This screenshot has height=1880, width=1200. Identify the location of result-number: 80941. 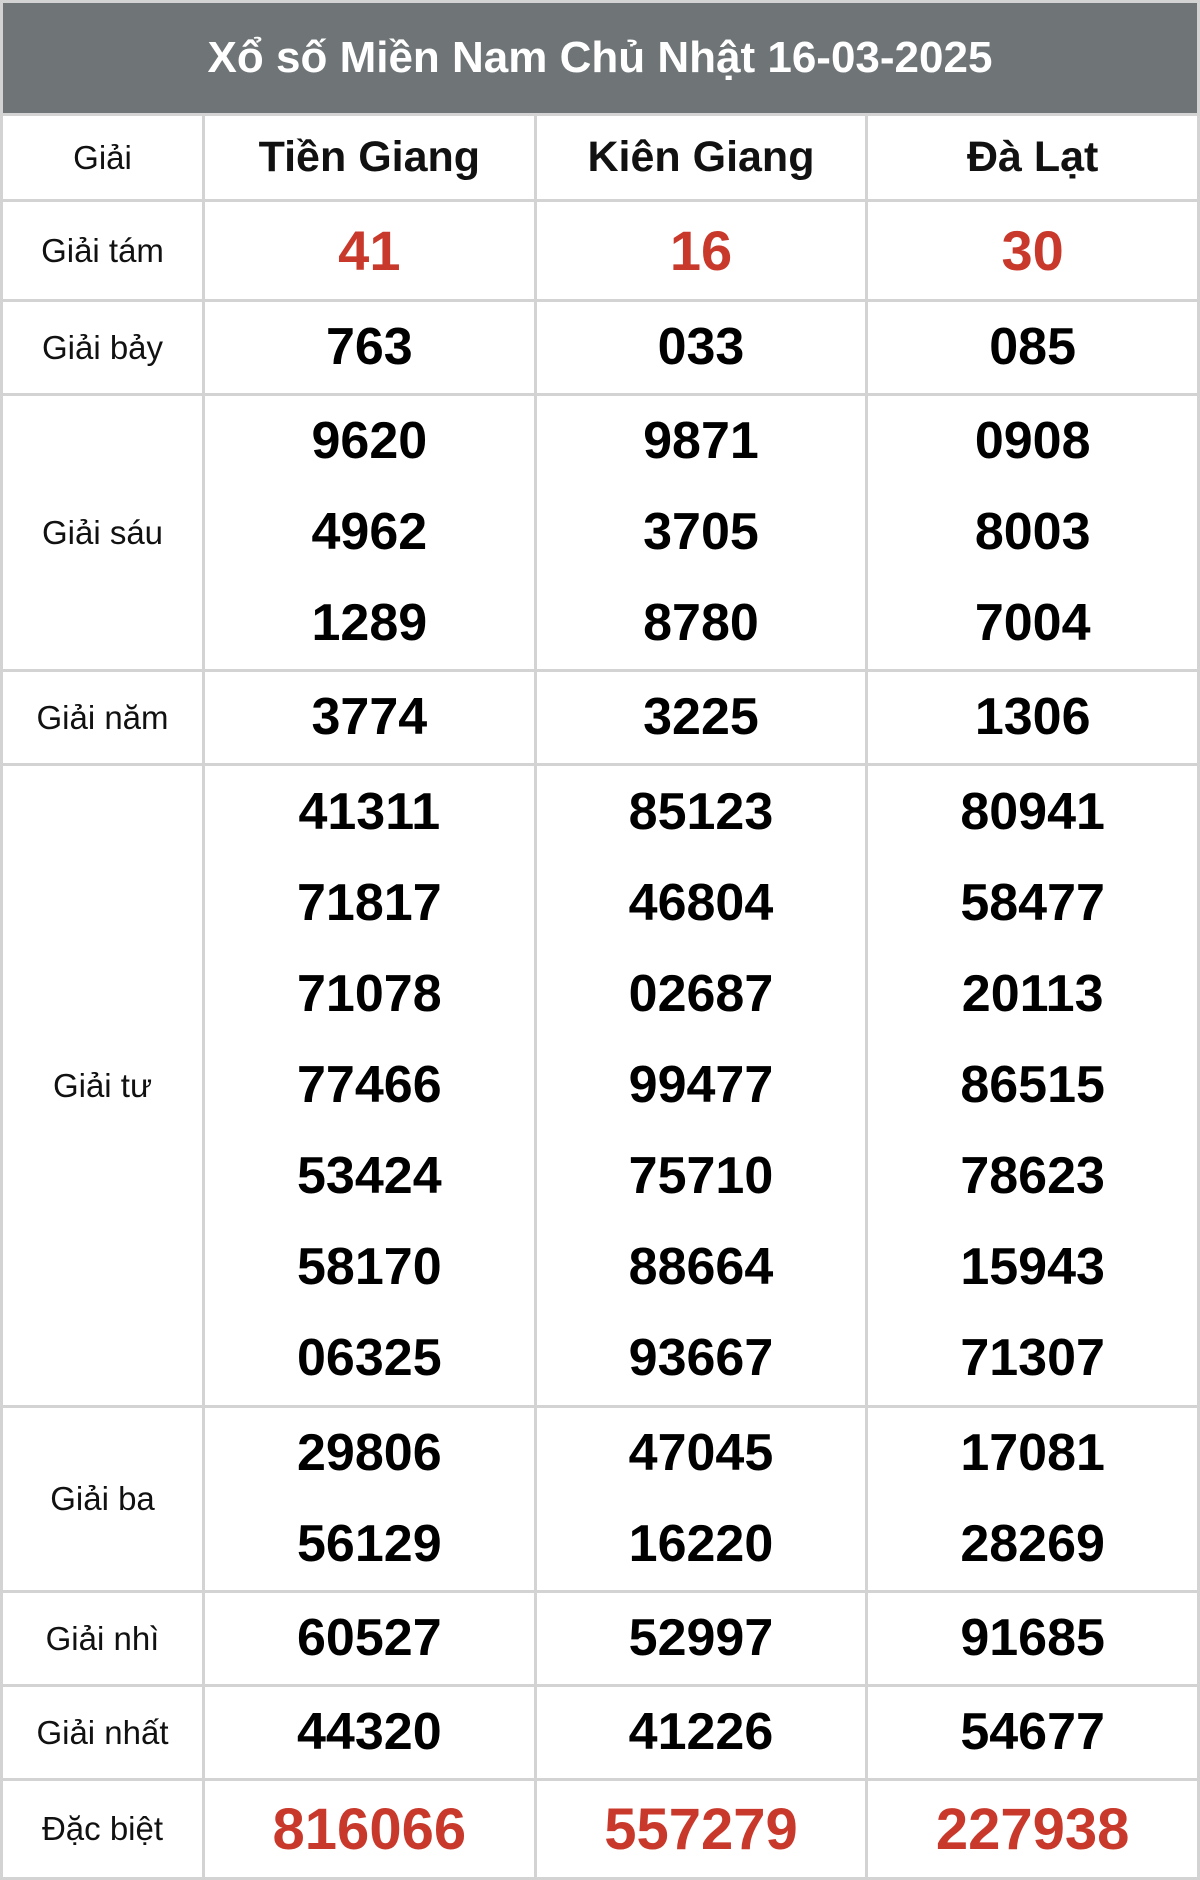
(1032, 812).